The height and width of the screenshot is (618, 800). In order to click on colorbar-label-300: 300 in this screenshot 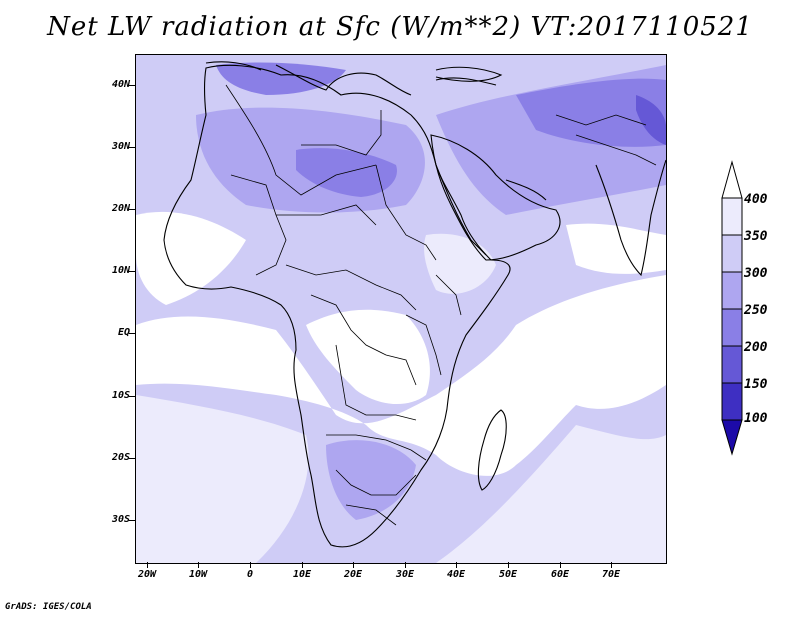, I will do `click(756, 273)`.